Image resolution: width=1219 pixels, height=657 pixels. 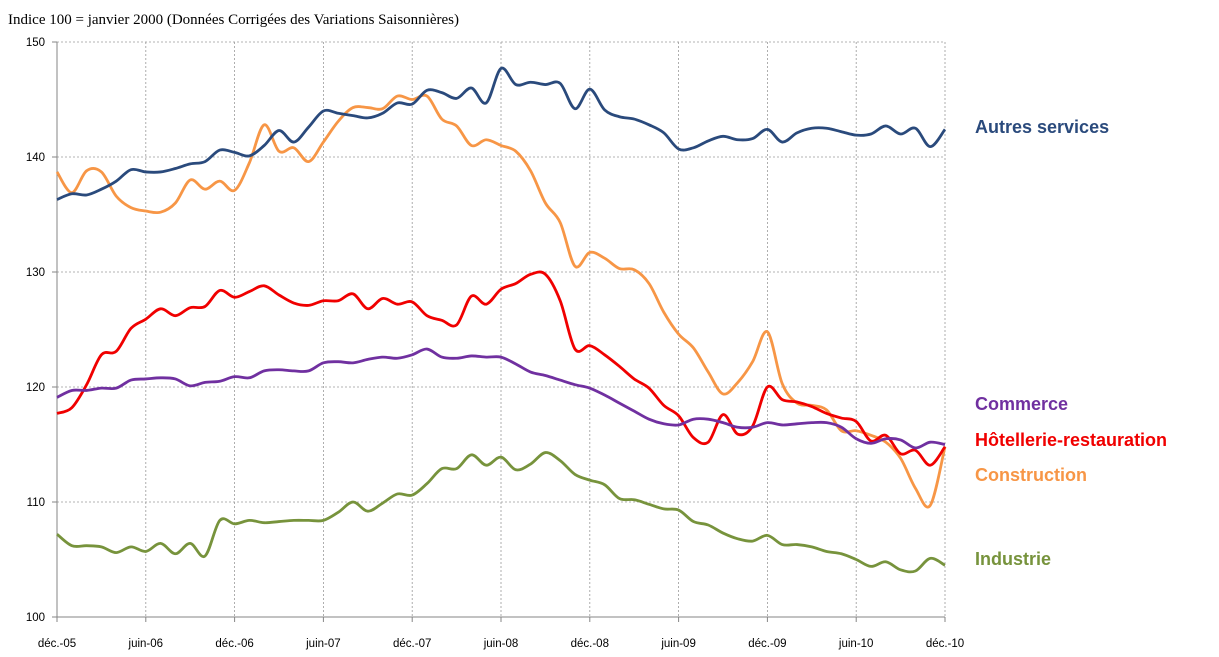 What do you see at coordinates (1042, 127) in the screenshot?
I see `series-label: Autres services` at bounding box center [1042, 127].